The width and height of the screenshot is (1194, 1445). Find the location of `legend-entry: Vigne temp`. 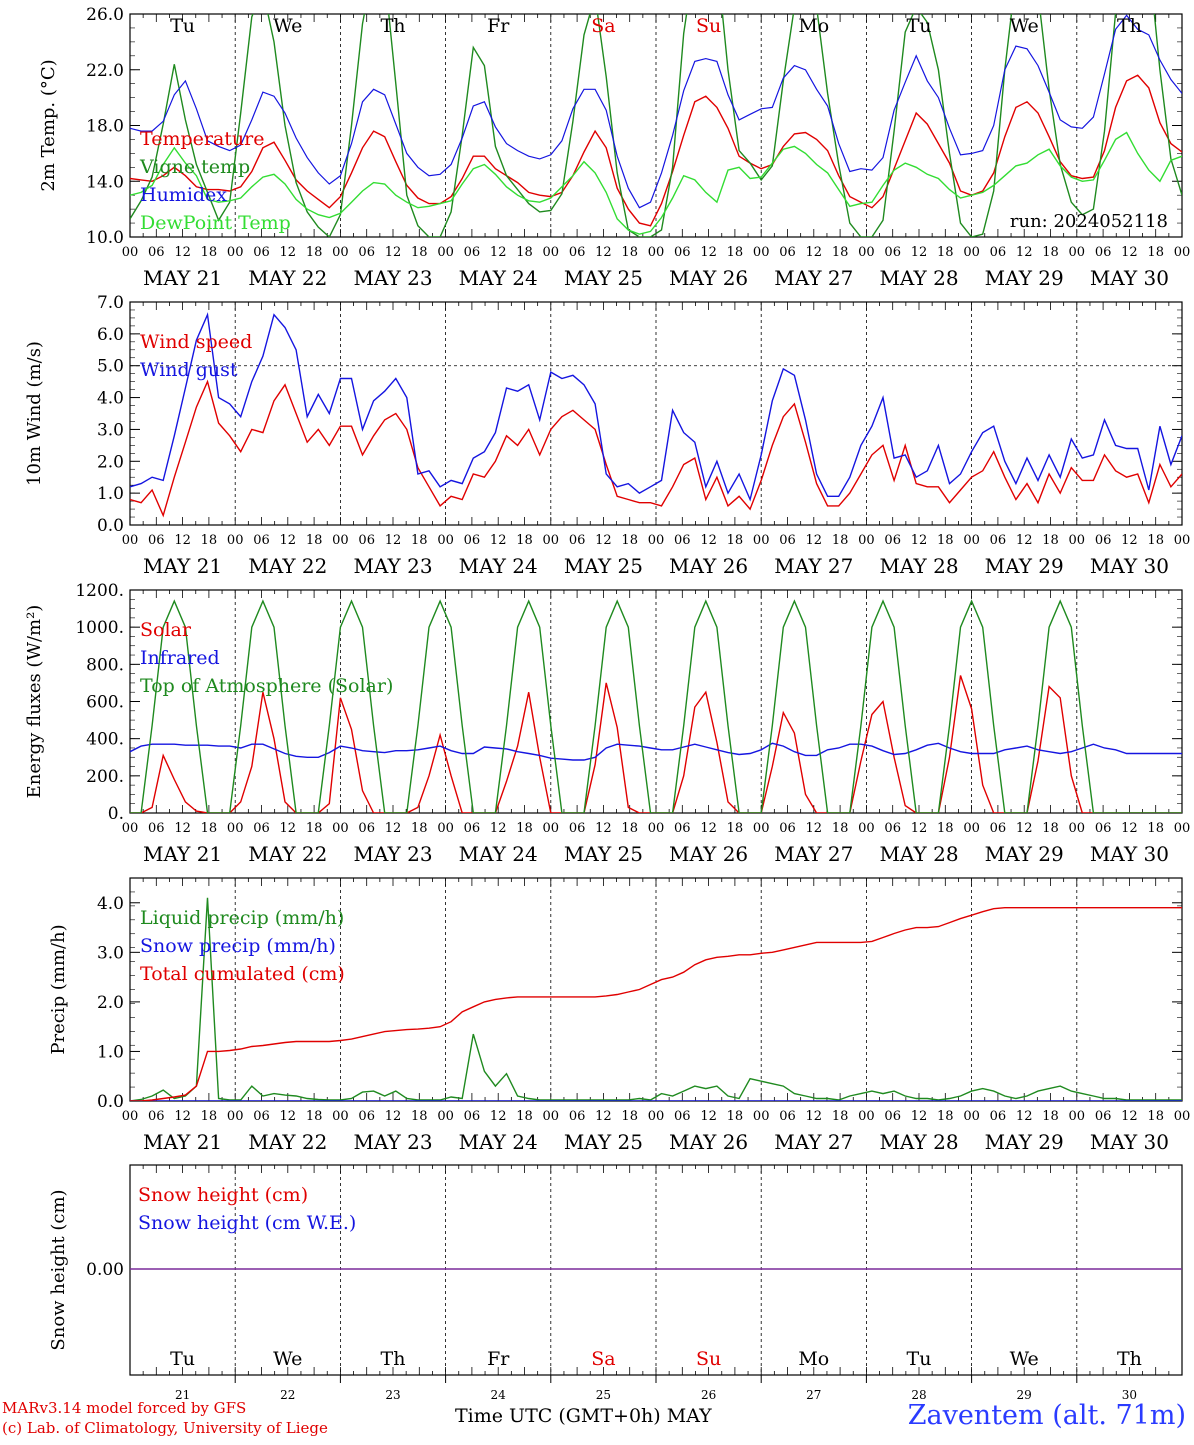

legend-entry: Vigne temp is located at coordinates (194, 167).